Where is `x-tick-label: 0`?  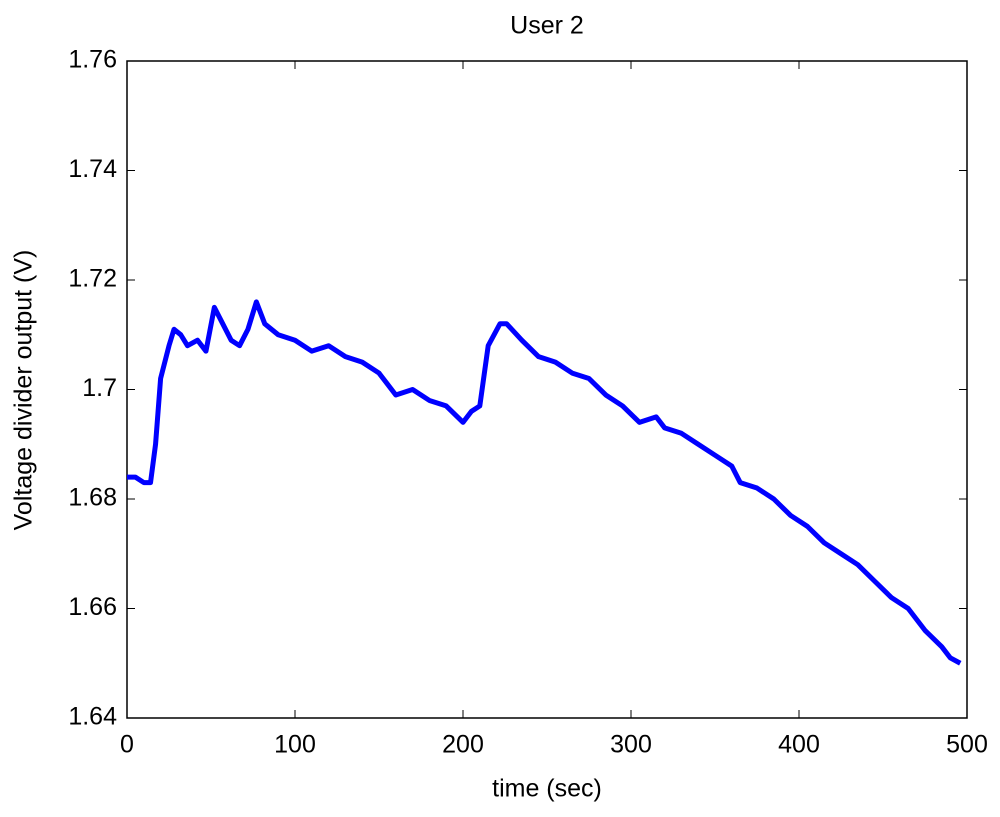
x-tick-label: 0 is located at coordinates (127, 745).